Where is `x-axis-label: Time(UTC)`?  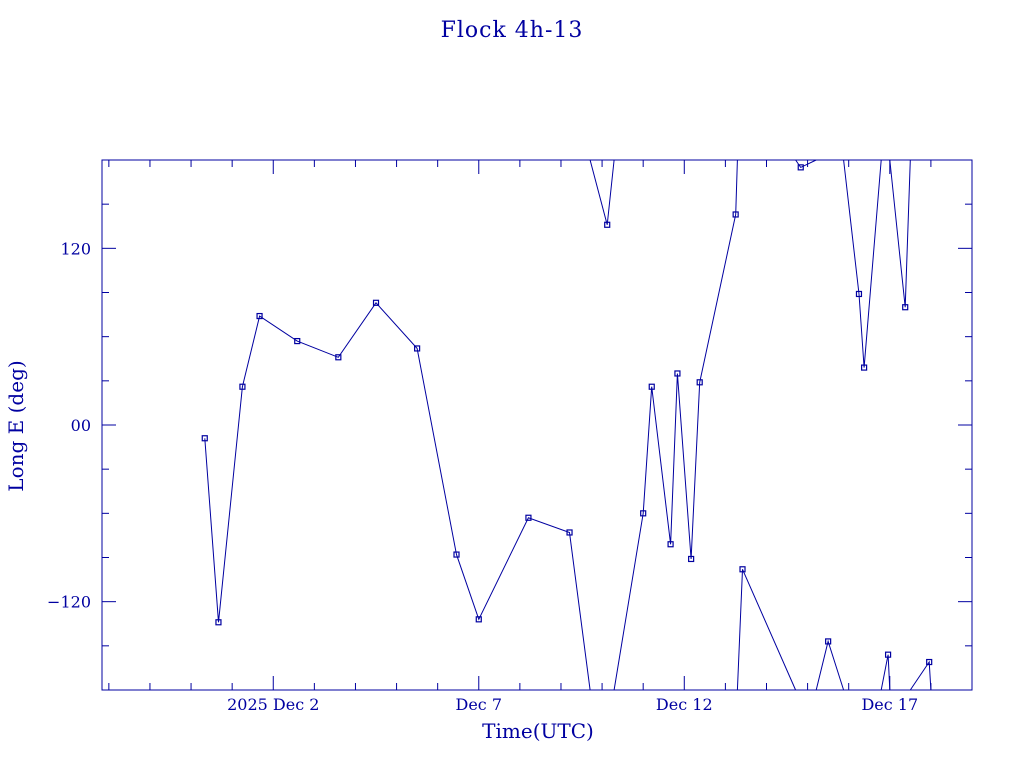 x-axis-label: Time(UTC) is located at coordinates (538, 731).